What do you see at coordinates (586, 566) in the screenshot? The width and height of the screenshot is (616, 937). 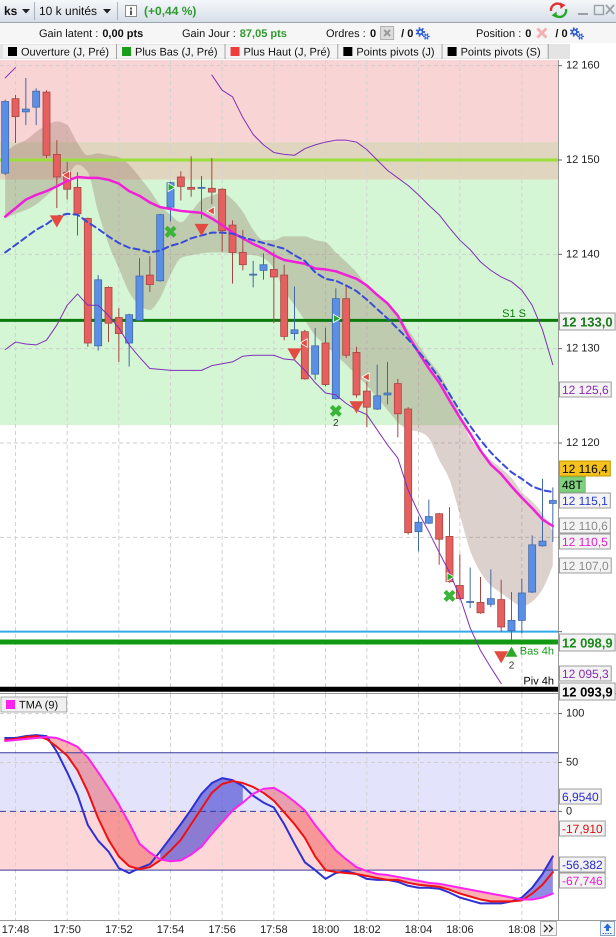 I see `text: 12 107,0` at bounding box center [586, 566].